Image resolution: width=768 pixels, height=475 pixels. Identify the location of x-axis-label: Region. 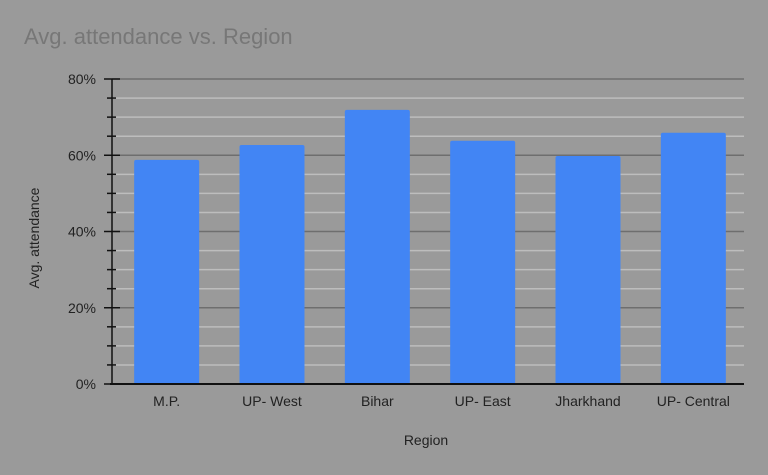
(426, 440).